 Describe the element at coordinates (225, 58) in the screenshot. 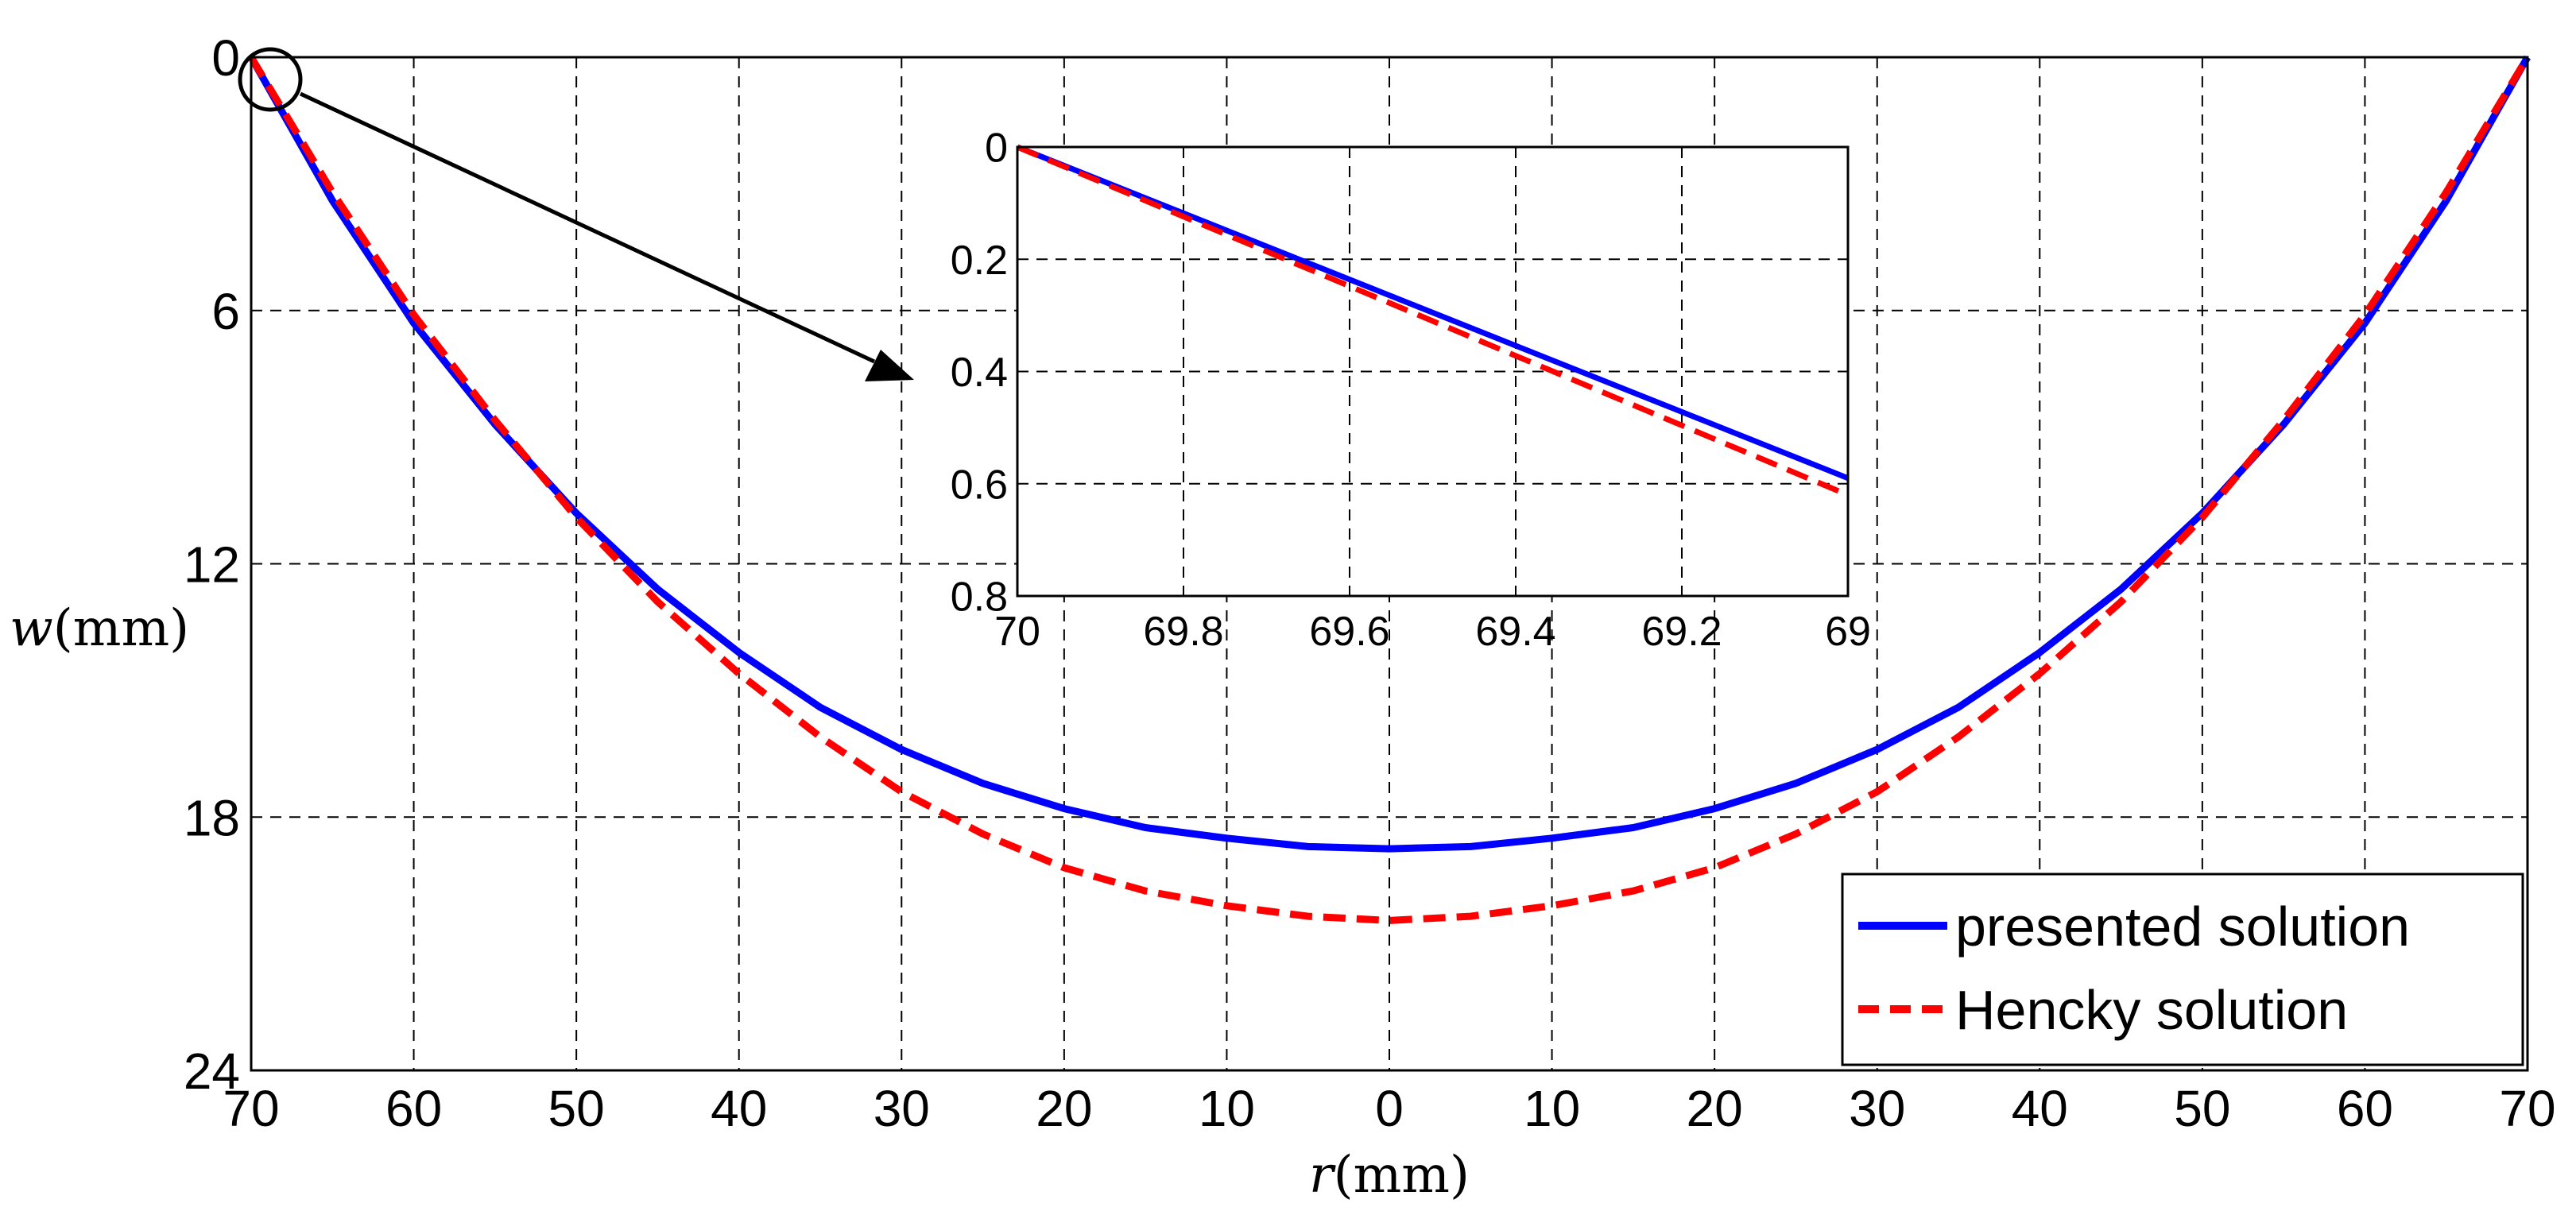

I see `y-tick-label: 0` at that location.